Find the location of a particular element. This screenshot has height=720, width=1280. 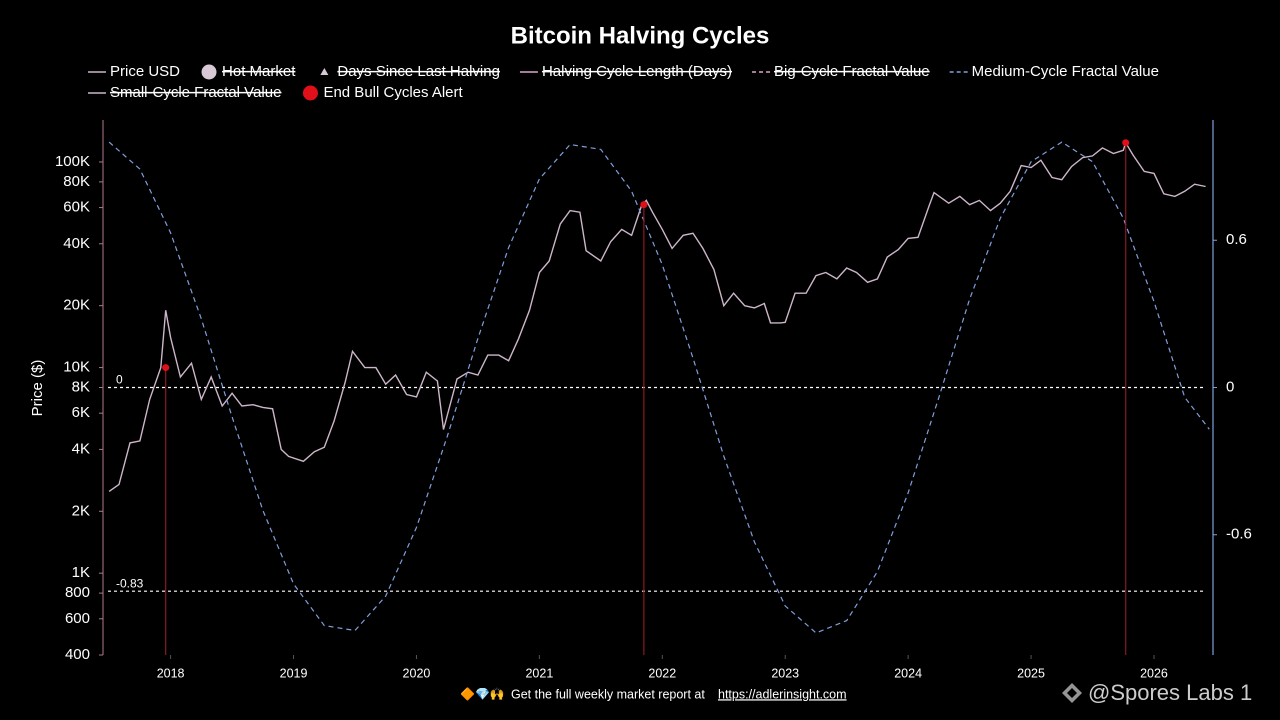

legend-item: Price USD is located at coordinates (134, 71).